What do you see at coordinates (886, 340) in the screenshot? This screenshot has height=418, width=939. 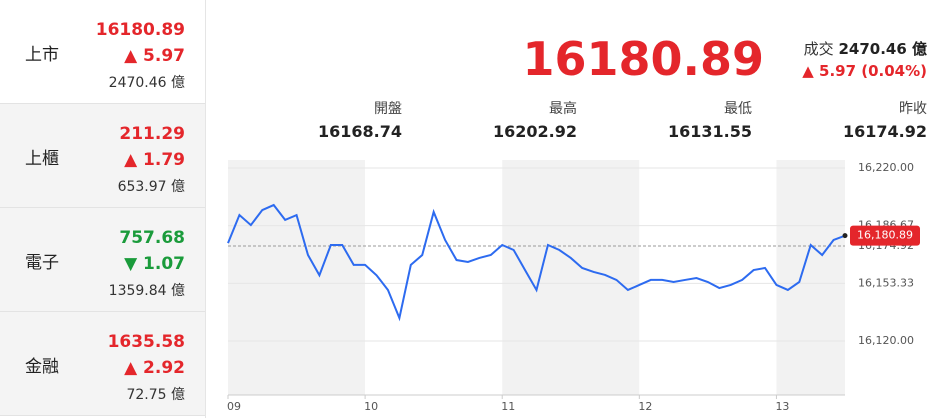 I see `y-tick-label: 16,120.00` at bounding box center [886, 340].